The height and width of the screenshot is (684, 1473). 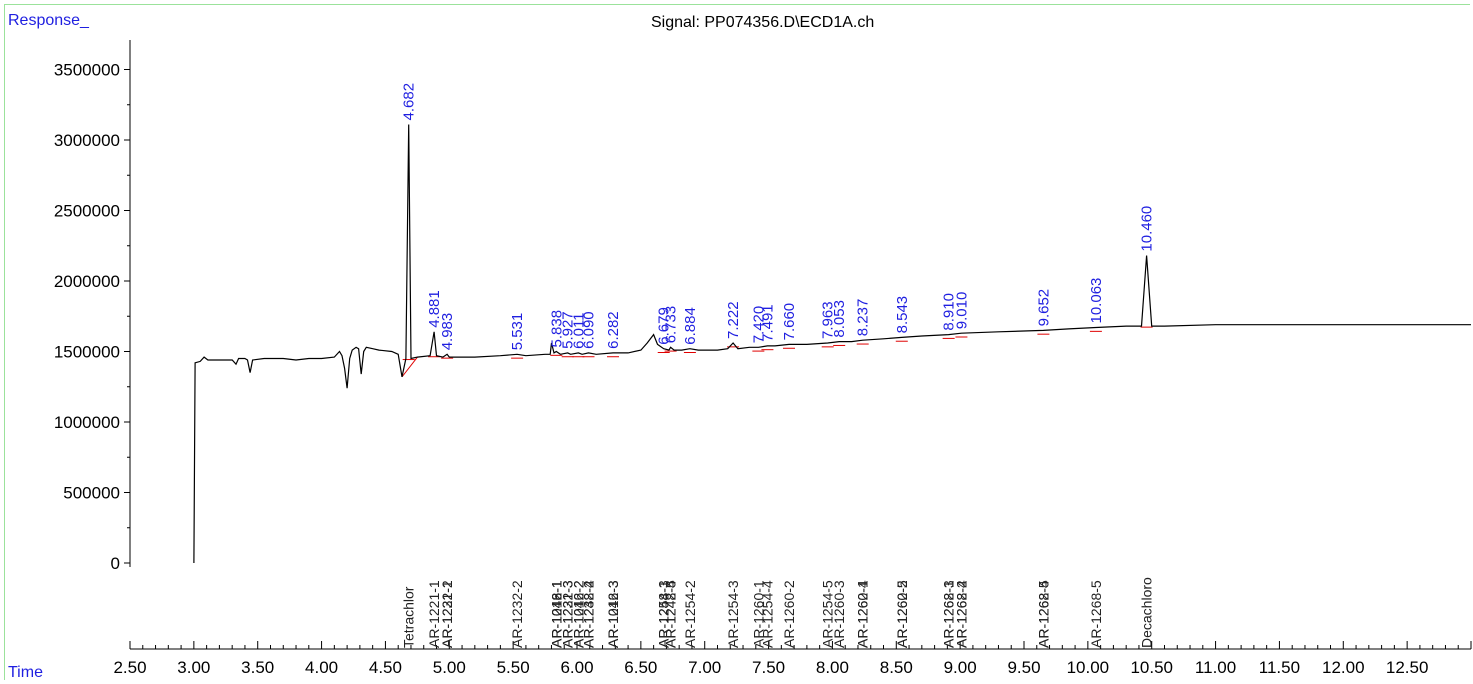 I want to click on compound-label: AR-1262-5, so click(x=1043, y=614).